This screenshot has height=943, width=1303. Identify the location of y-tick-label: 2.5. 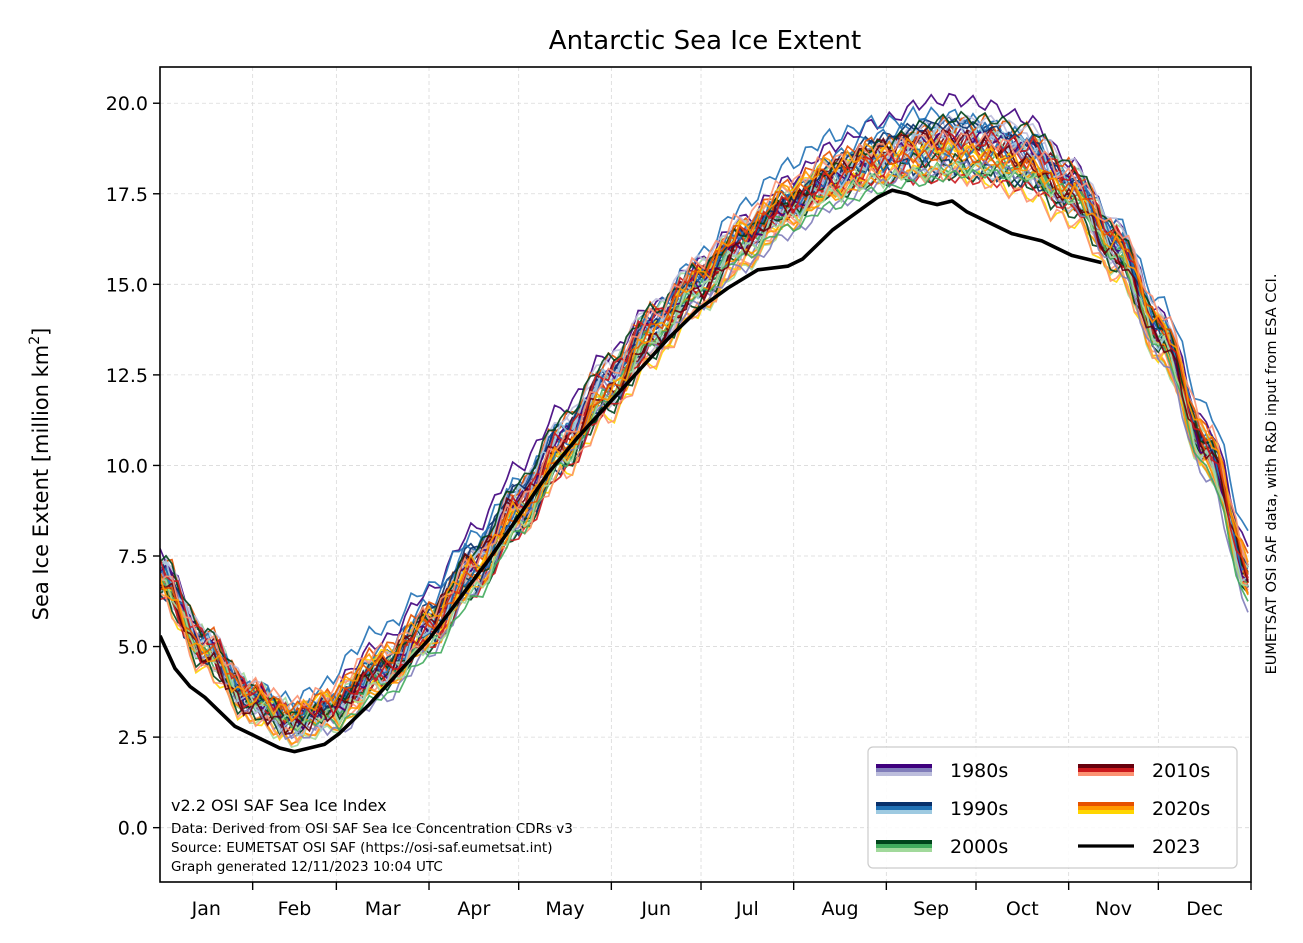
(133, 738).